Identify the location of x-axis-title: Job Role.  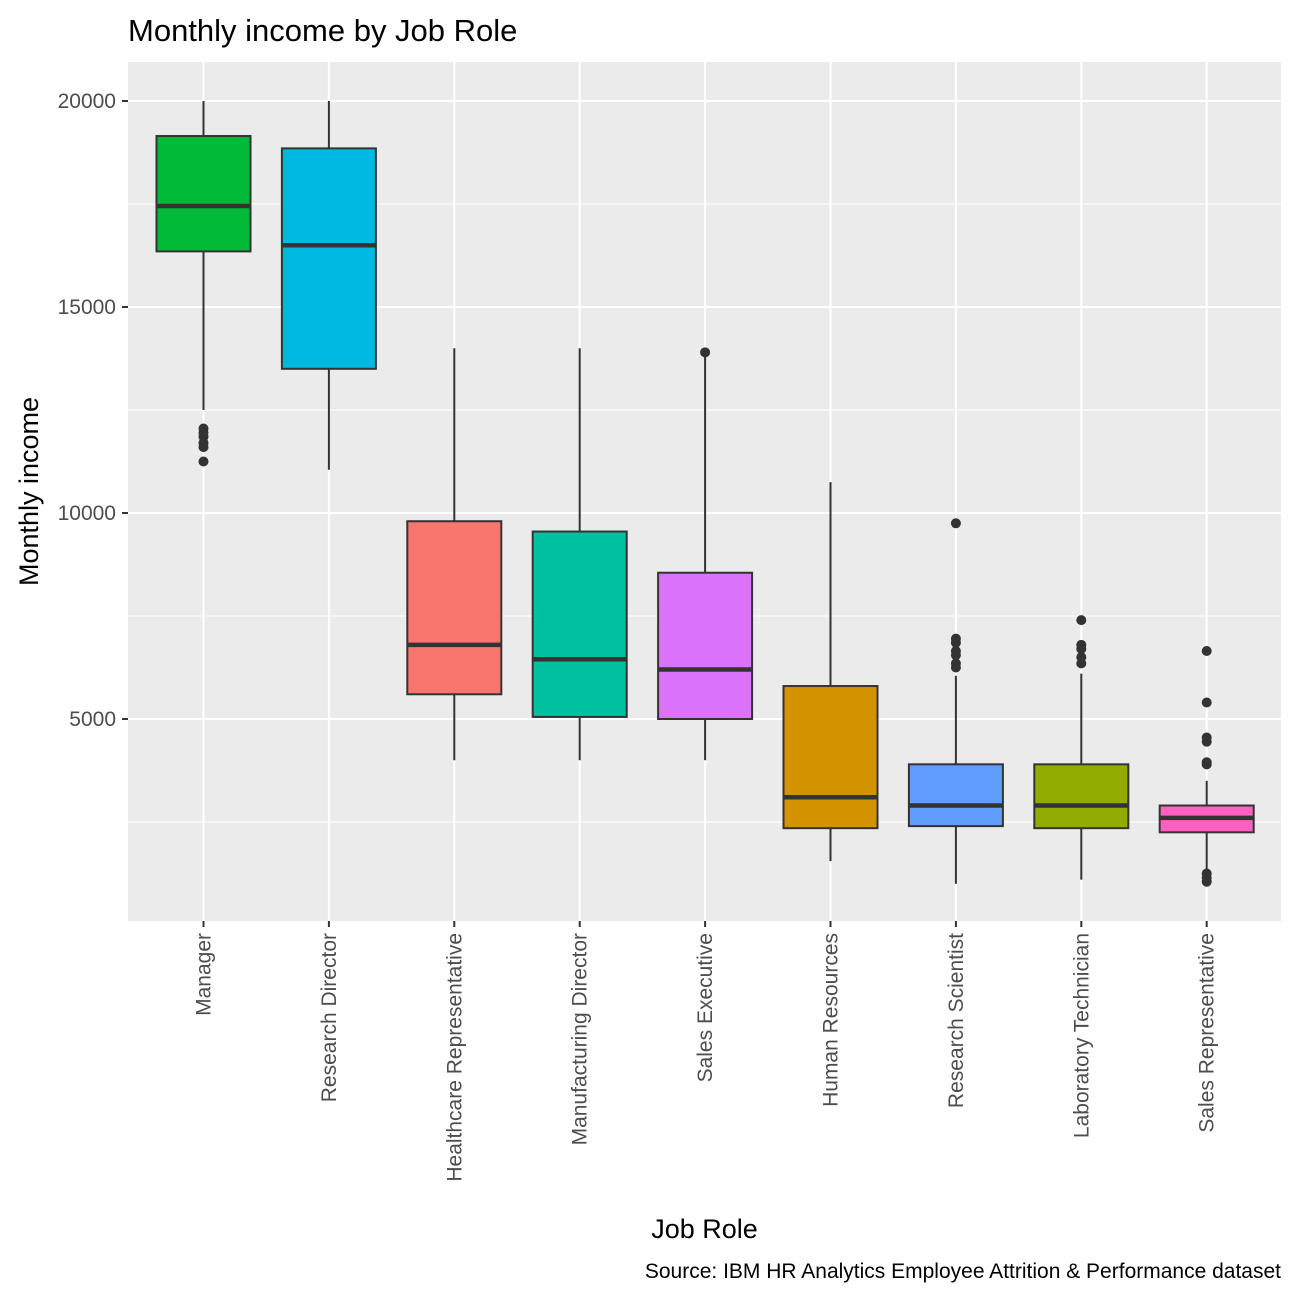
(704, 1229).